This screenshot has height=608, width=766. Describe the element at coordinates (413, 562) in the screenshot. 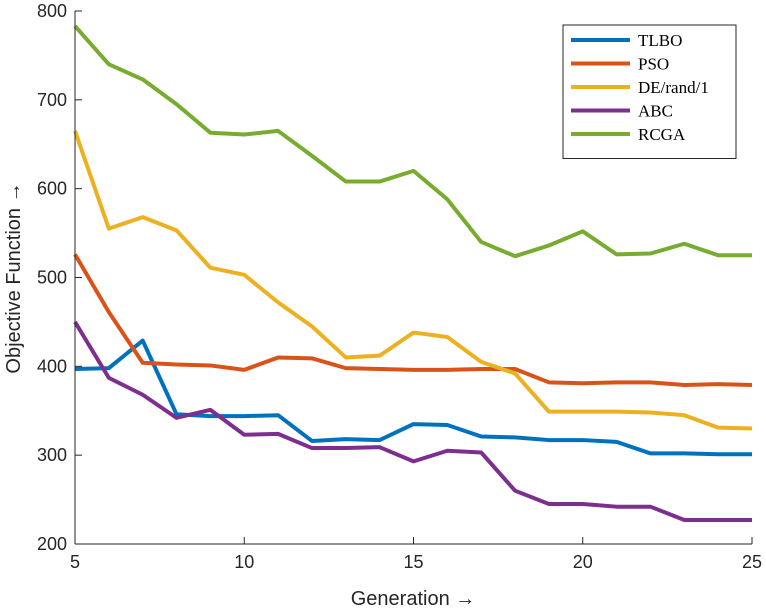

I see `x-tick-label: 15` at that location.